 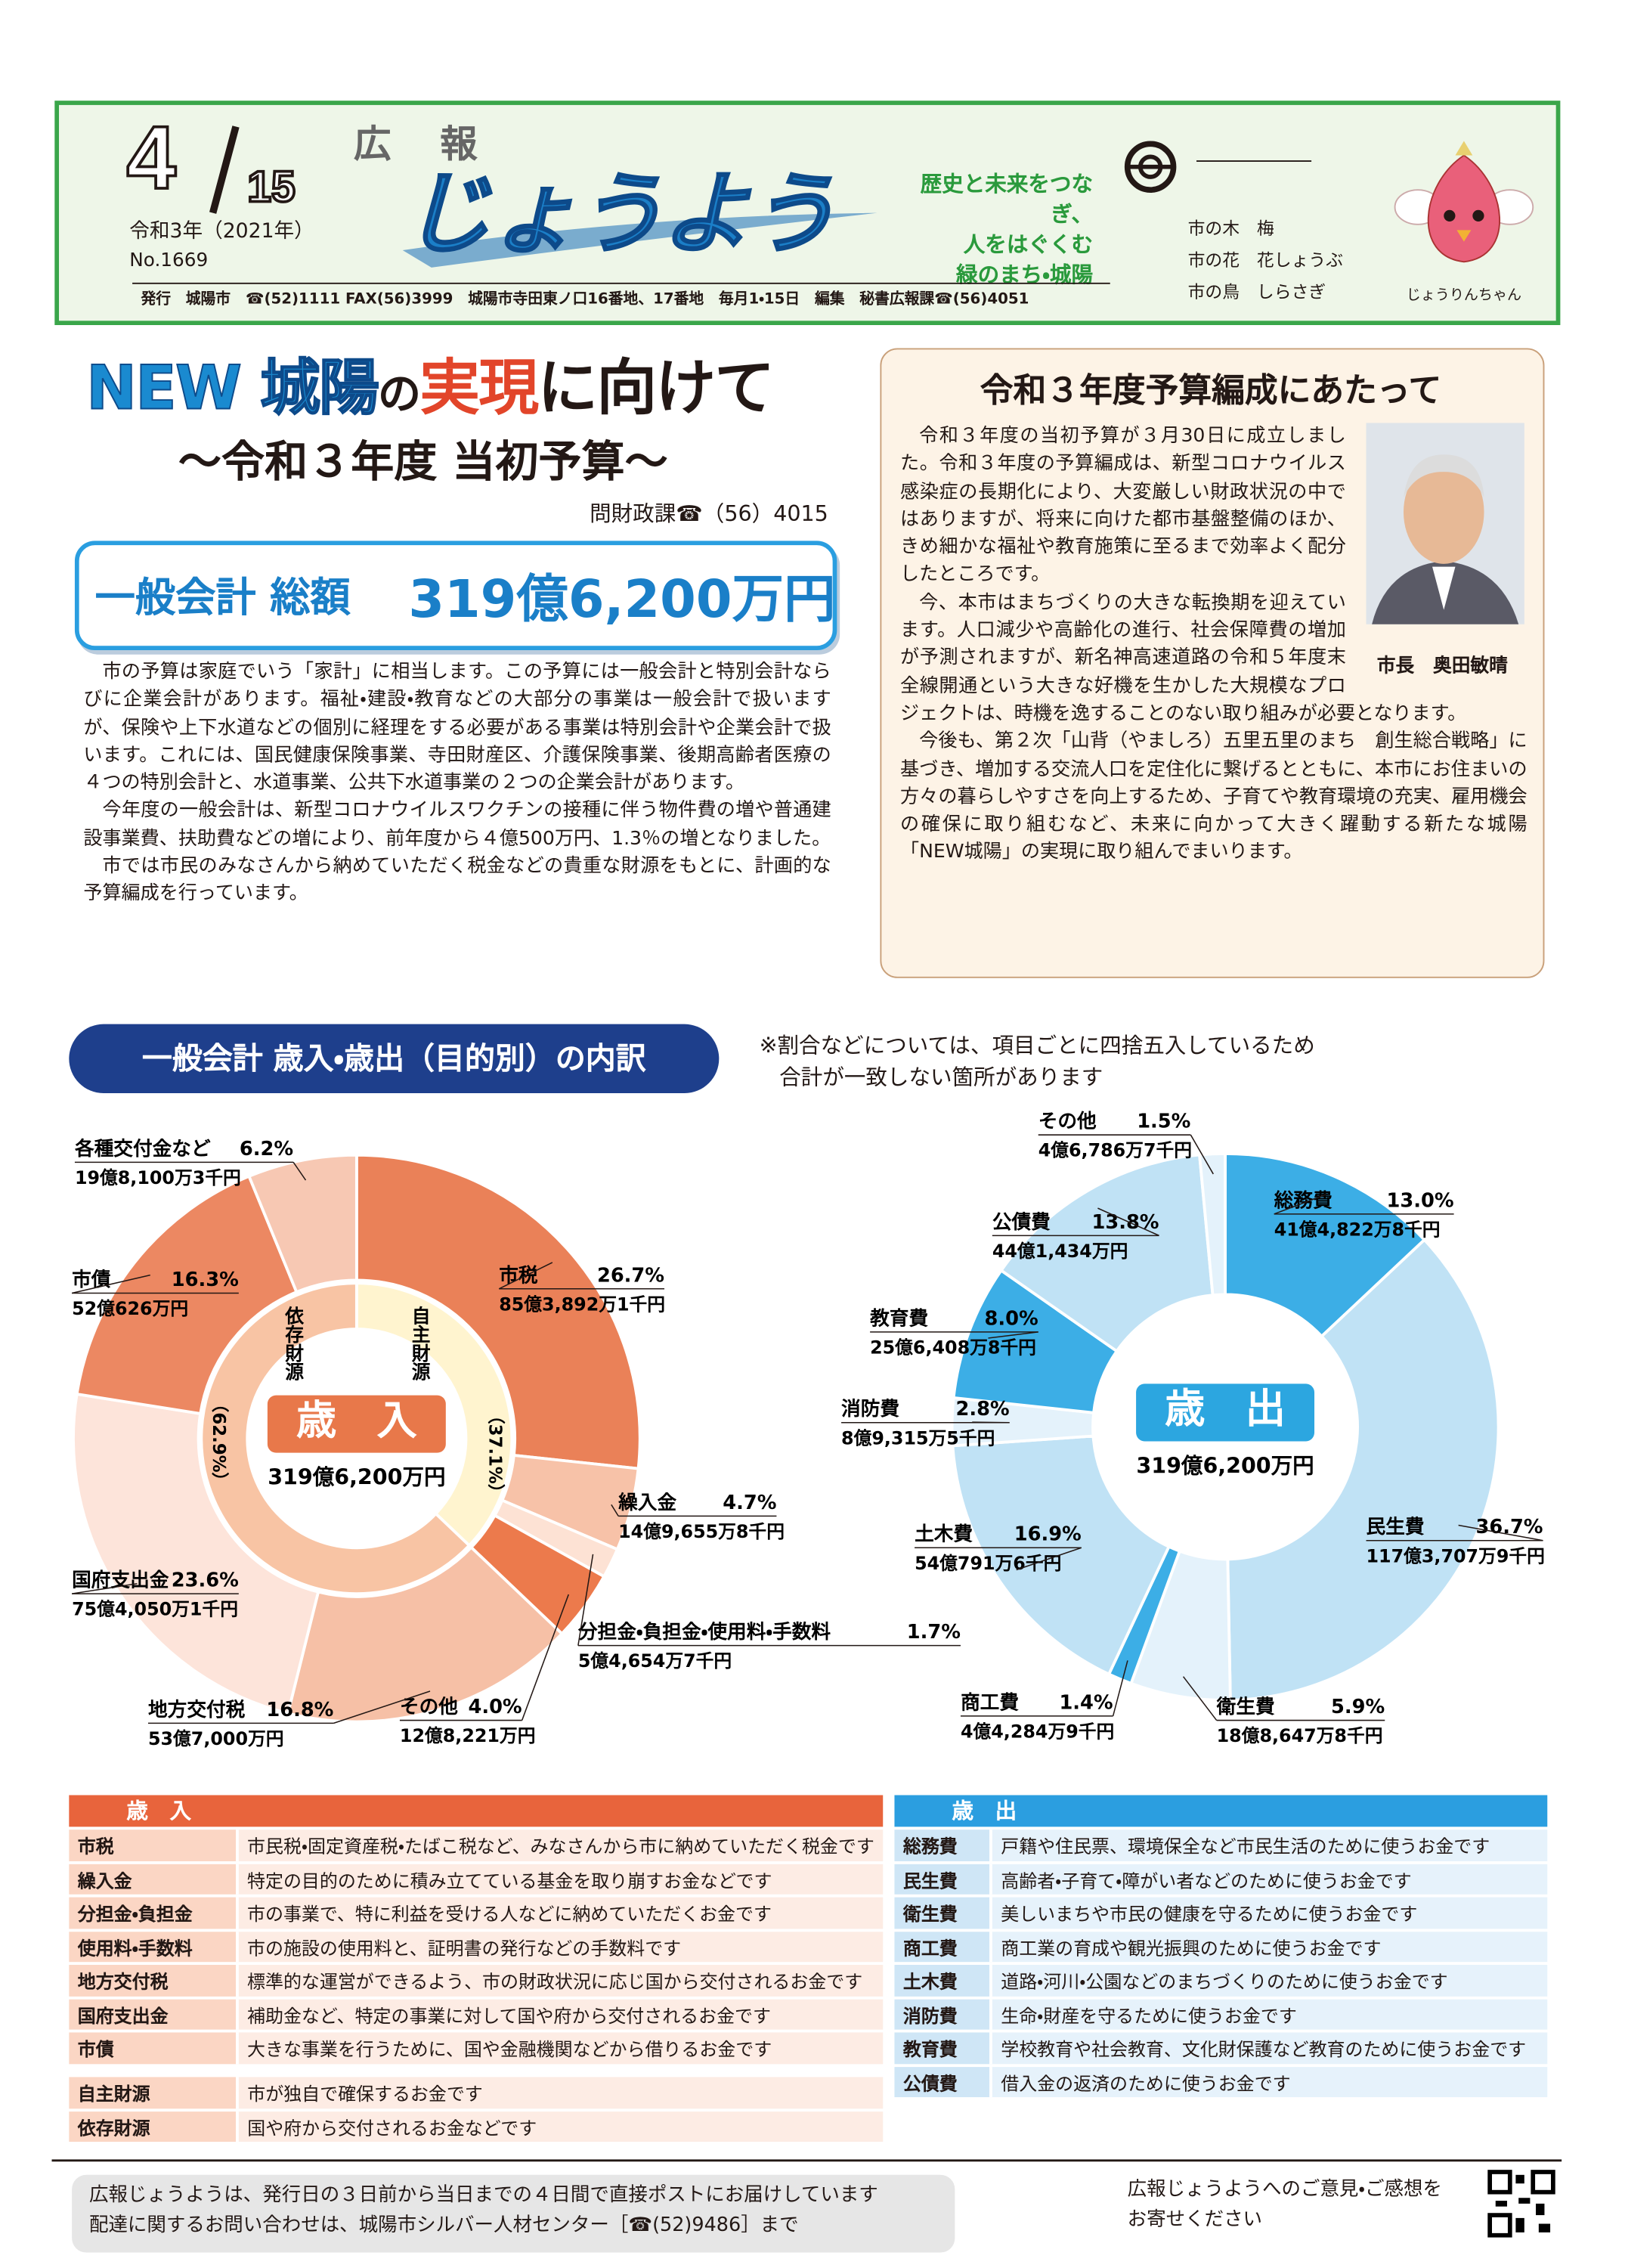 What do you see at coordinates (419, 145) in the screenshot?
I see `kouhou: 広 報` at bounding box center [419, 145].